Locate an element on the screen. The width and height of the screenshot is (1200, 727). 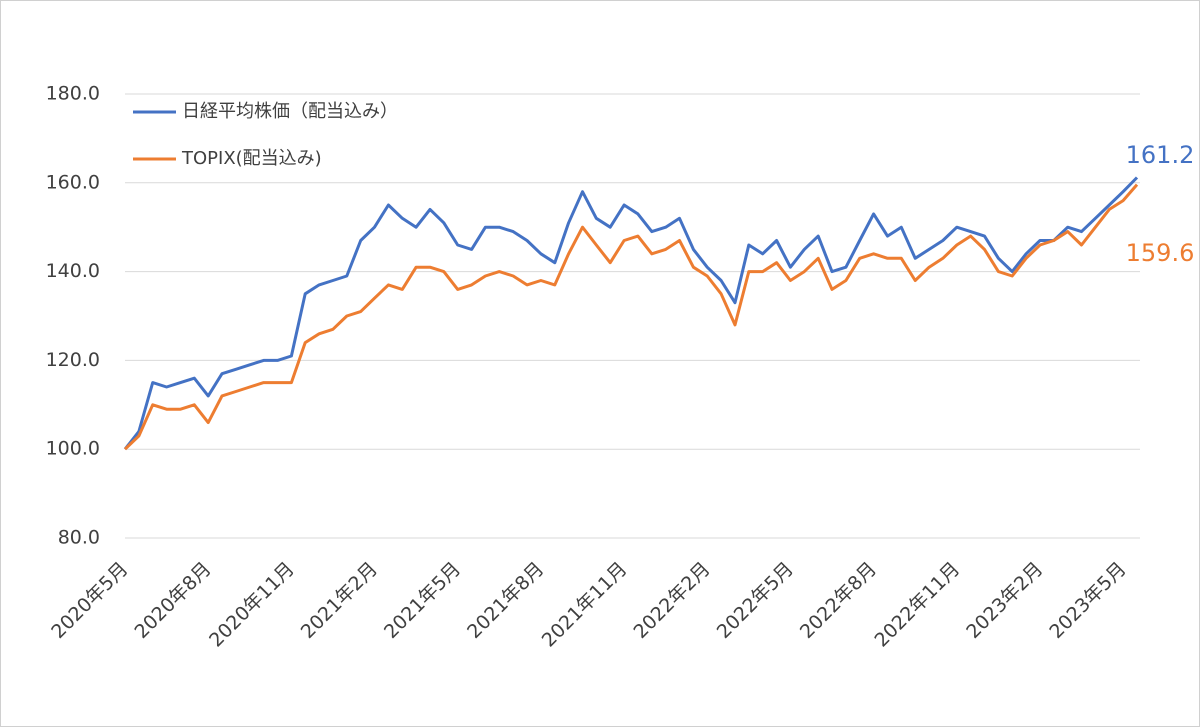
legend-label: 日経平均株価（配当込み） is located at coordinates (290, 111).